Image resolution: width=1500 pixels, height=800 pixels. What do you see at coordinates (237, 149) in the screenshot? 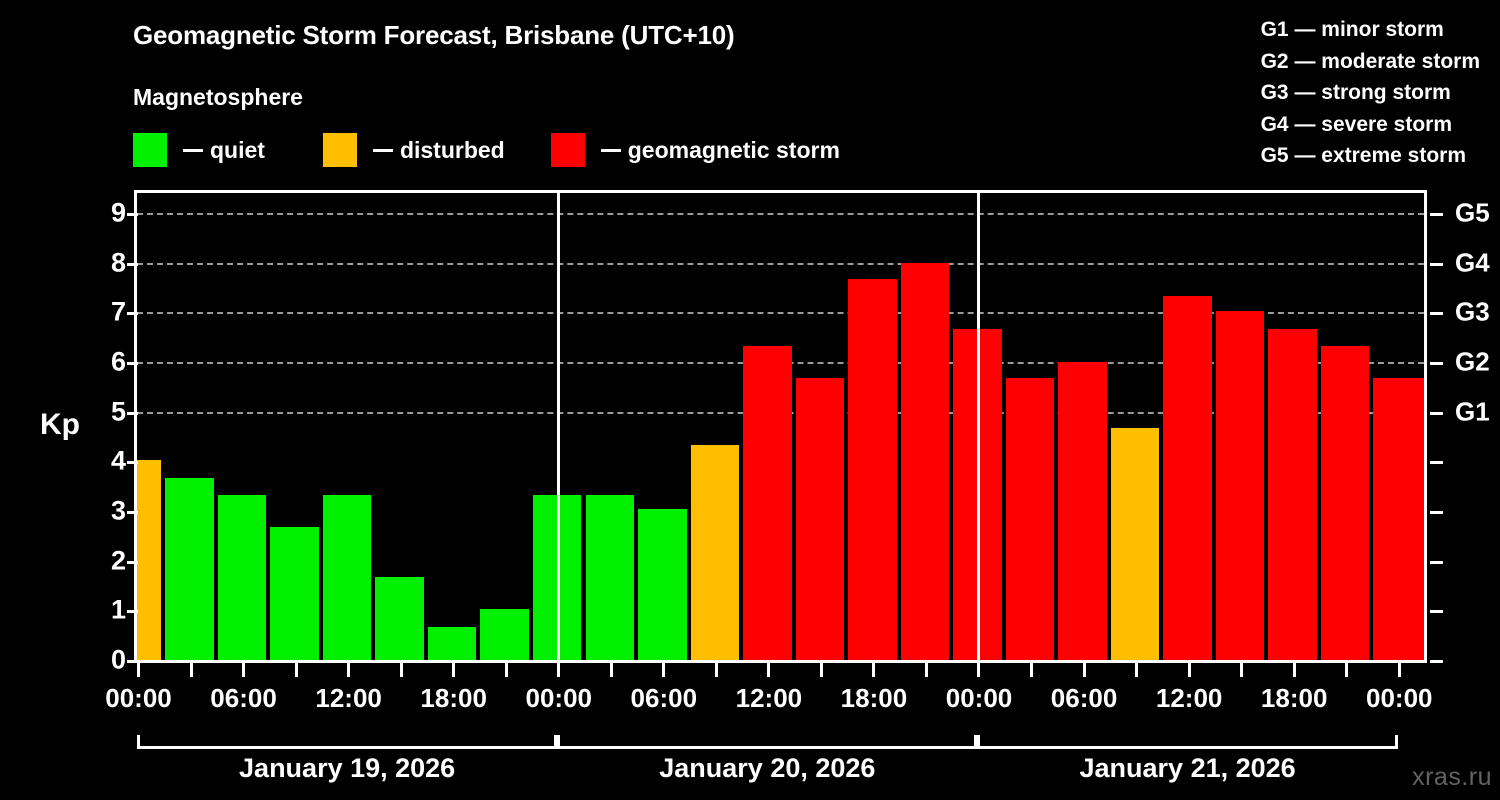
I see `legend-label-quiet: quiet` at bounding box center [237, 149].